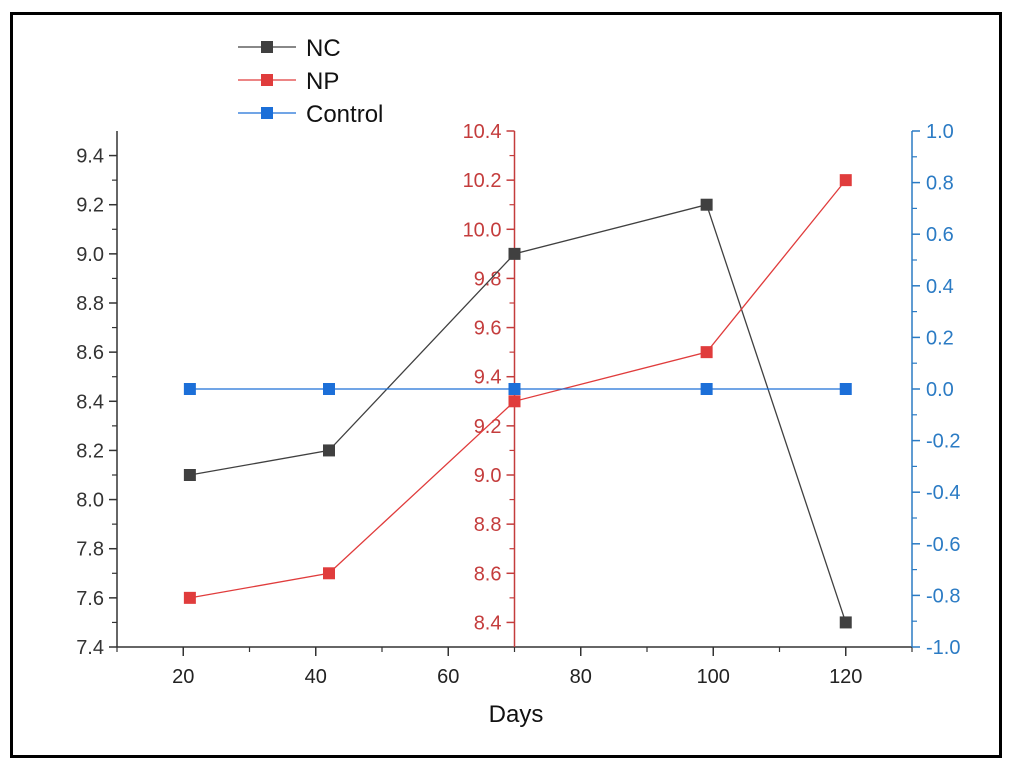 Image resolution: width=1016 pixels, height=774 pixels. I want to click on left-y-tick-label: 7.8, so click(90, 550).